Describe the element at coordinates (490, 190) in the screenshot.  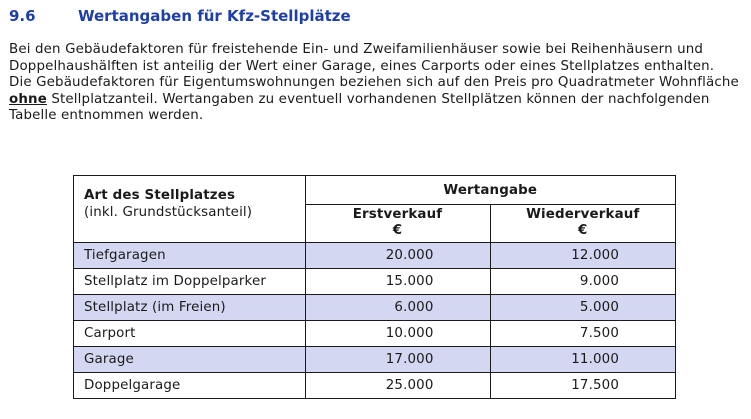
I see `group-header-value: Wertangabe` at that location.